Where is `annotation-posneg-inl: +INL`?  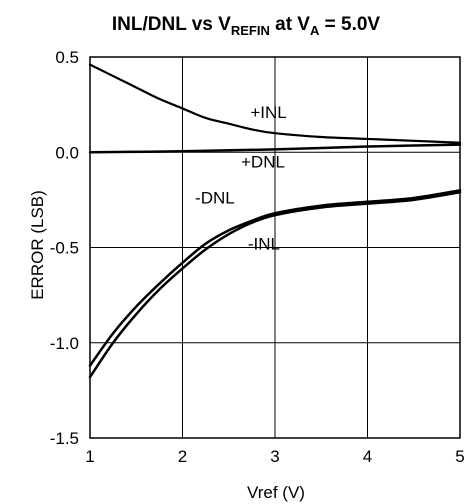
annotation-posneg-inl: +INL is located at coordinates (268, 112).